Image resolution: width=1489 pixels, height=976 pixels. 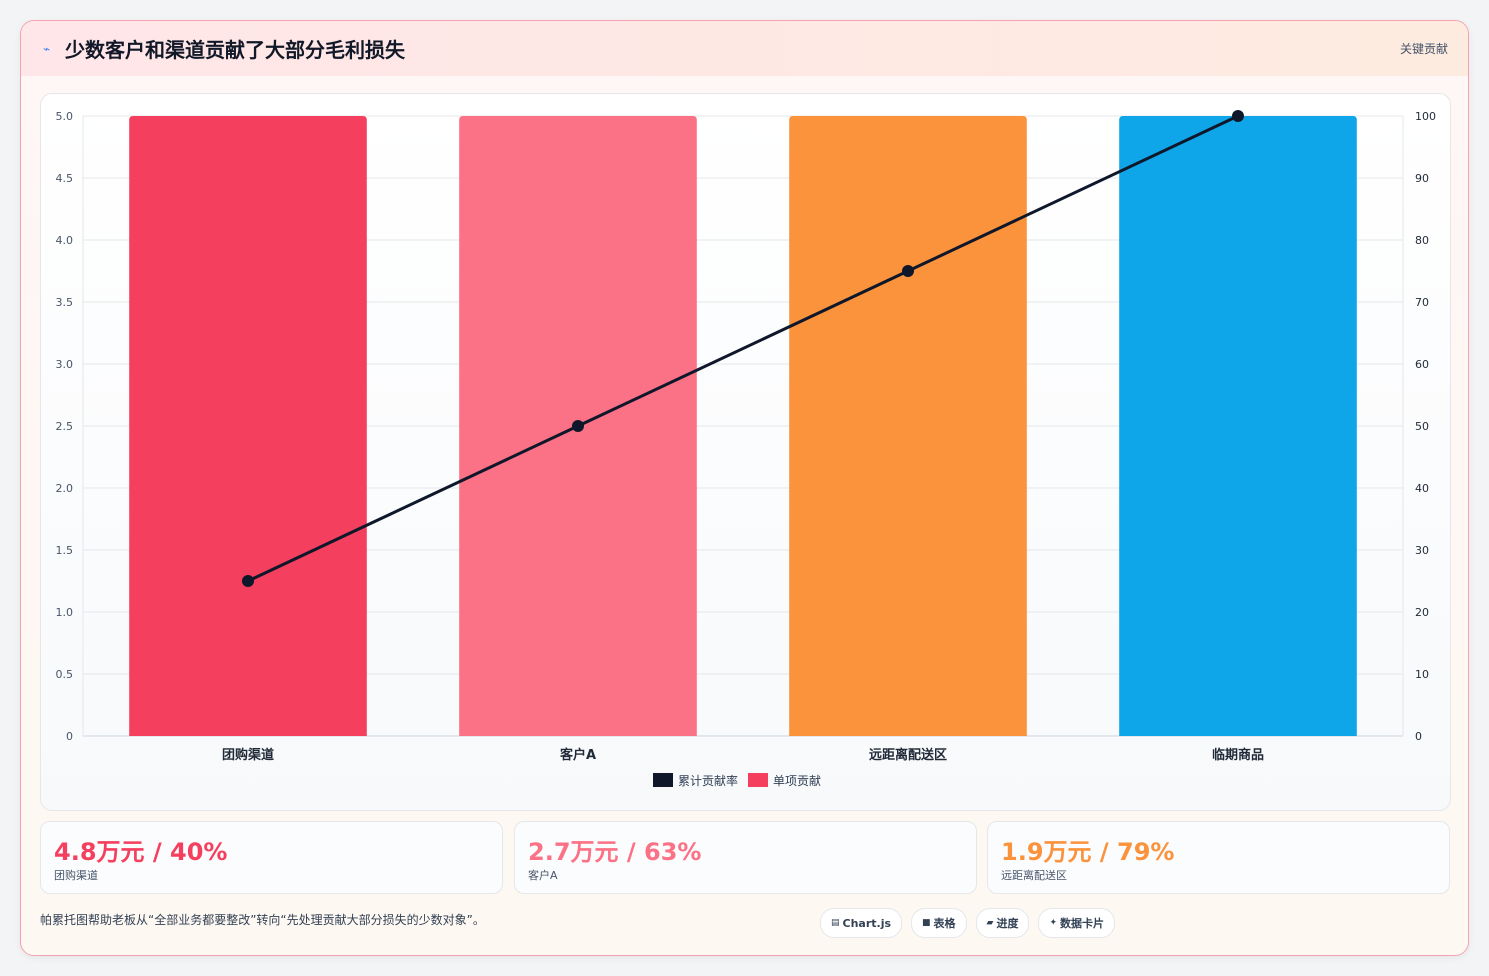 I want to click on y2-tick-label: 10, so click(x=1422, y=674).